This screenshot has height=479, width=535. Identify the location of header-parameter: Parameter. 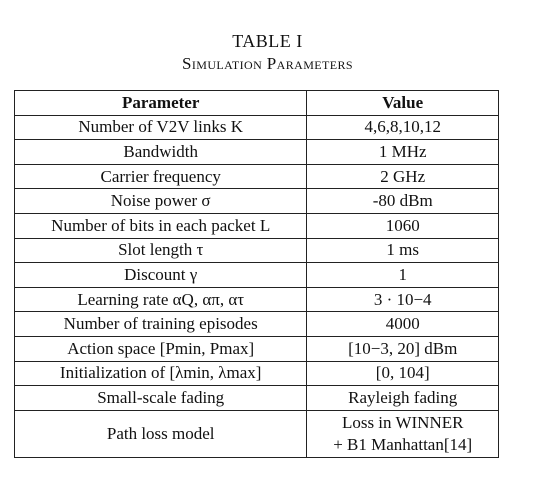
(160, 103).